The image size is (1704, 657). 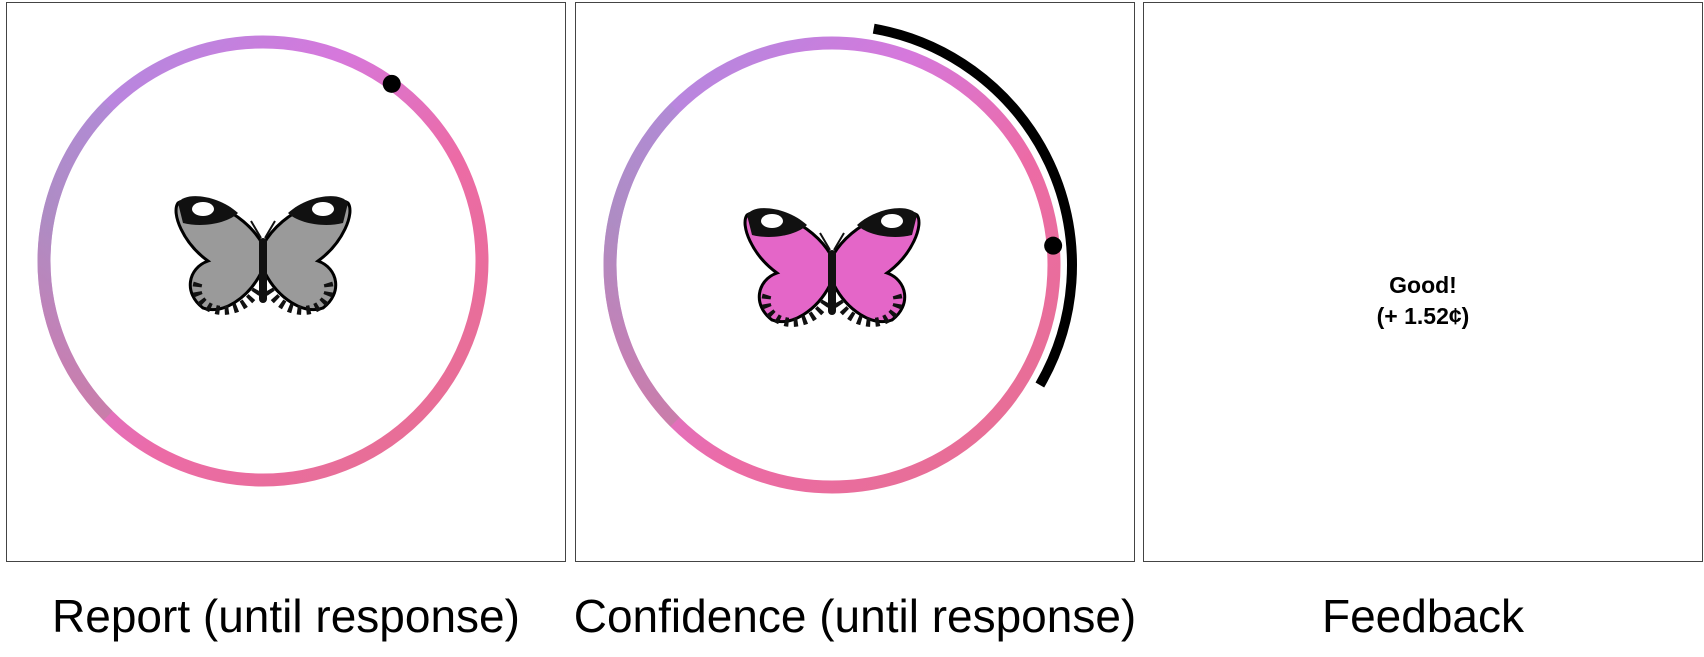 I want to click on feedback-message: Good!, so click(x=1423, y=285).